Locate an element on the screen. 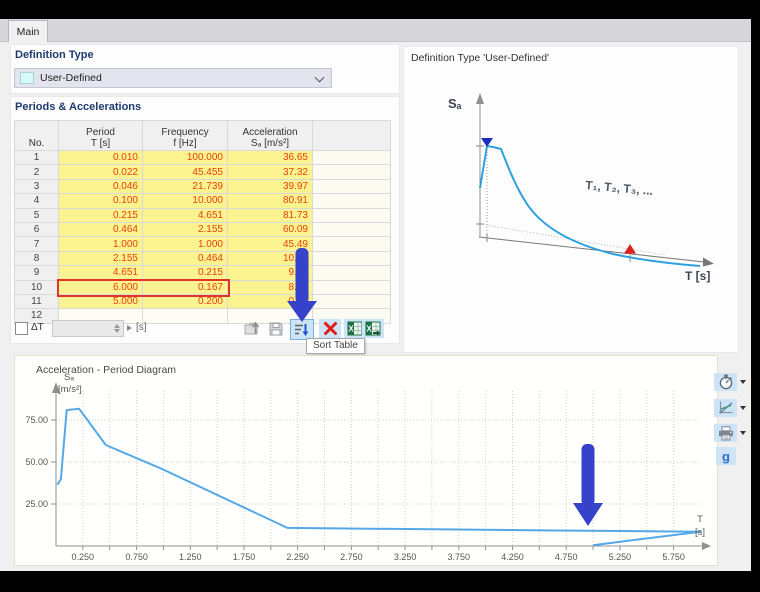  gravity-toggle-button: g is located at coordinates (726, 456).